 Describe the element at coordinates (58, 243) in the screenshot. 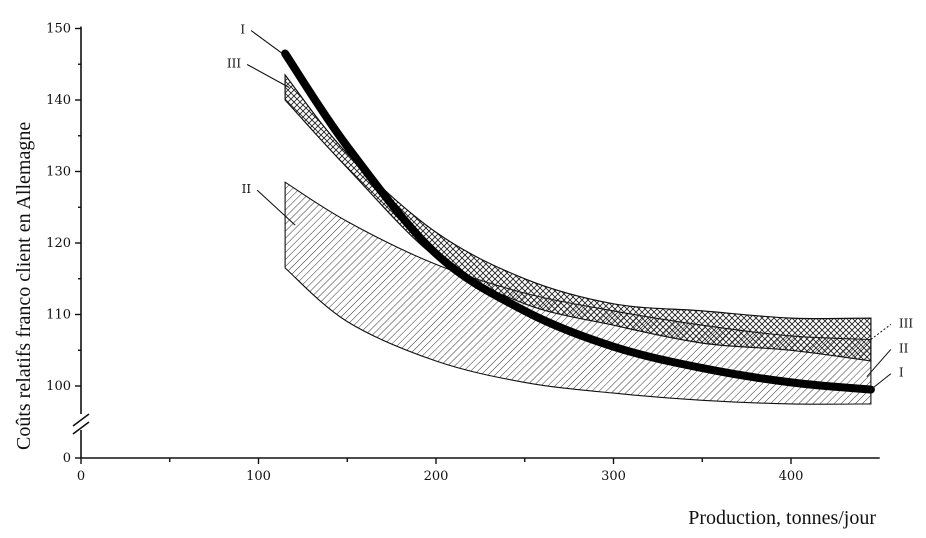

I see `y-tick-label: 120` at that location.